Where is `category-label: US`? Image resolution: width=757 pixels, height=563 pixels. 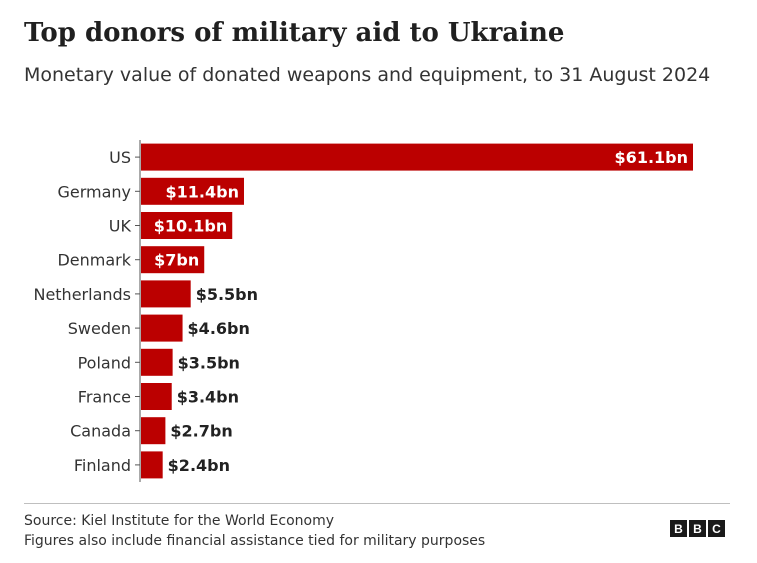 category-label: US is located at coordinates (120, 157).